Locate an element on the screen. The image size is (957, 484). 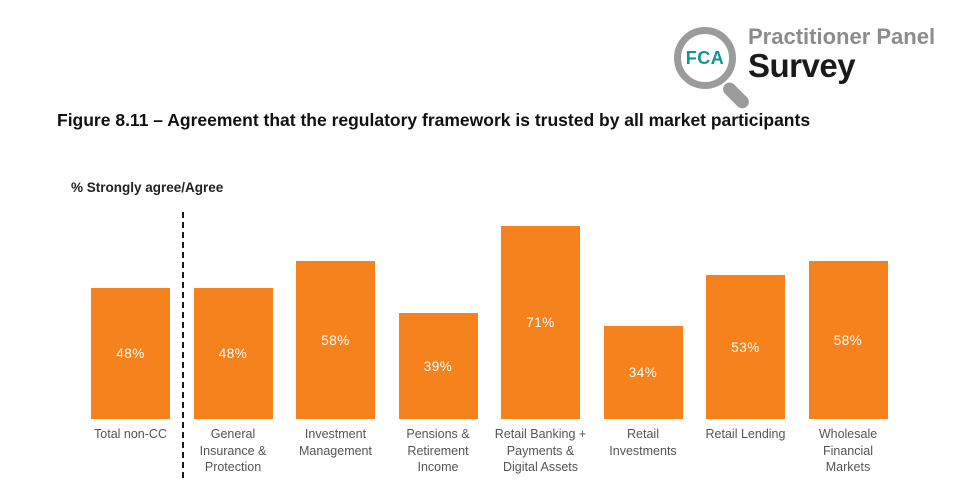
bar-8: 58% is located at coordinates (848, 340).